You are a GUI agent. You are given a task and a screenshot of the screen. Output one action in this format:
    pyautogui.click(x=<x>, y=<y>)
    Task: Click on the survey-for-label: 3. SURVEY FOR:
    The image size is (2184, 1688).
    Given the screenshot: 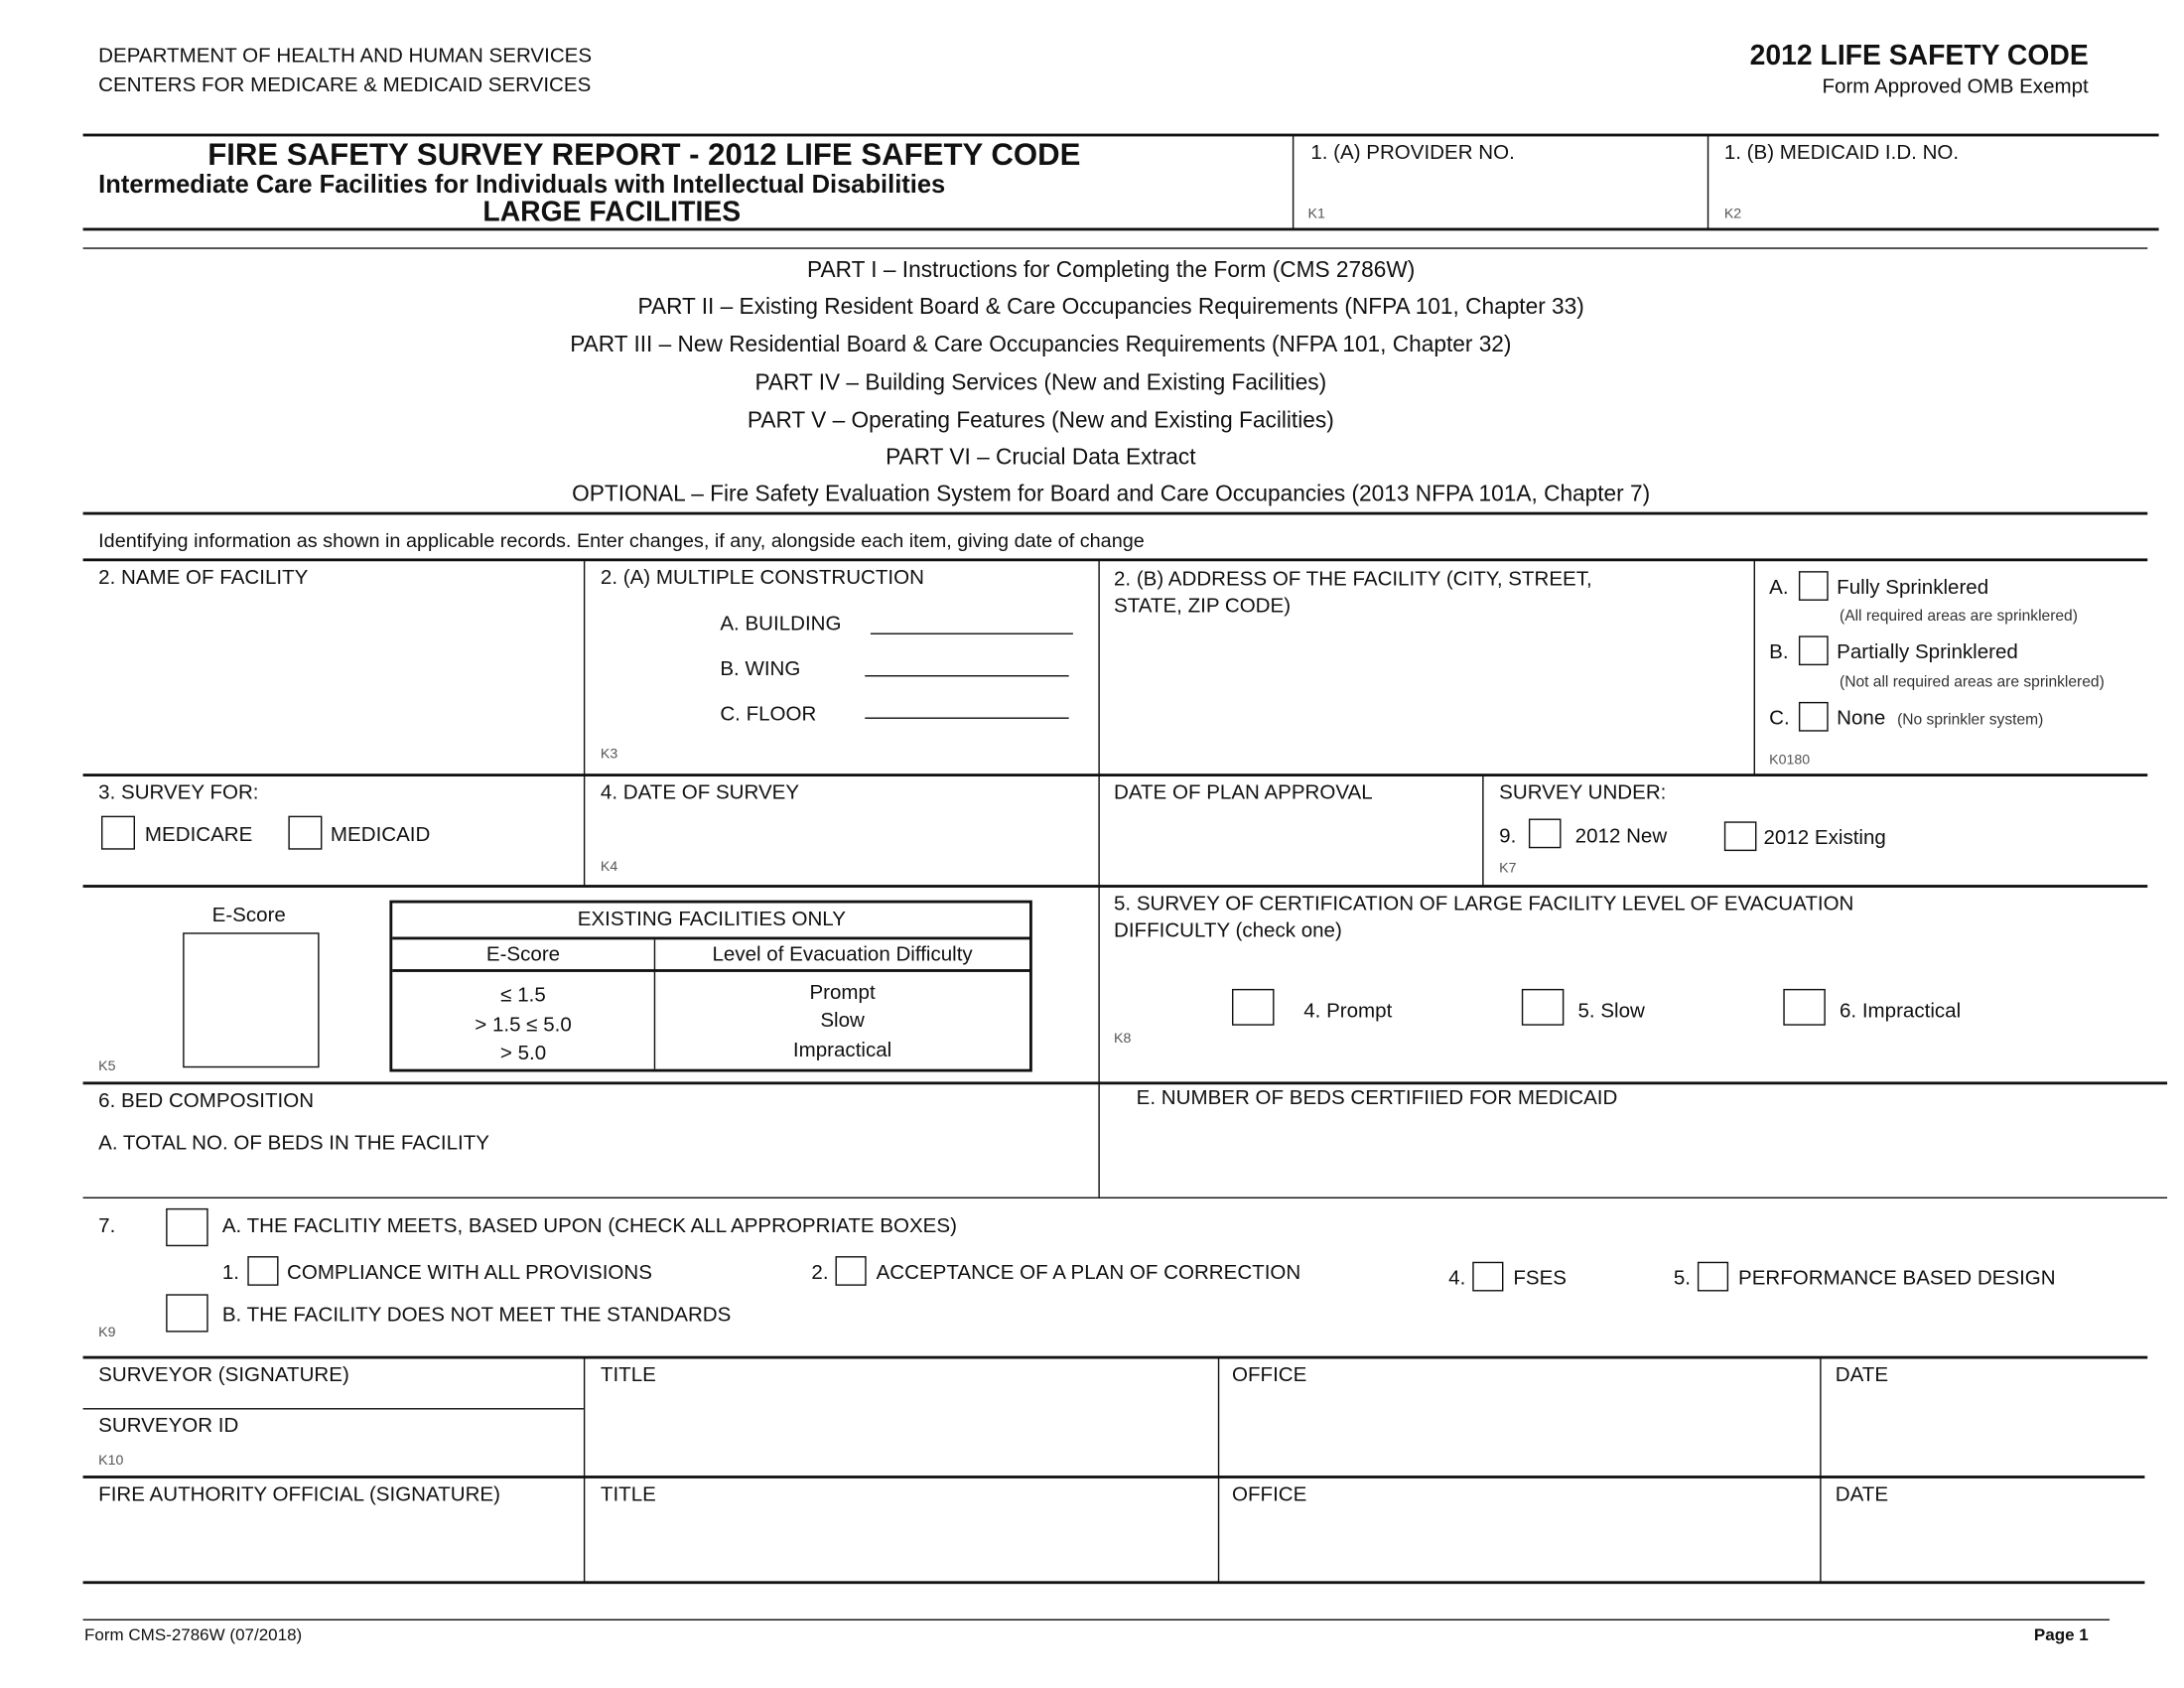 What is the action you would take?
    pyautogui.click(x=178, y=793)
    